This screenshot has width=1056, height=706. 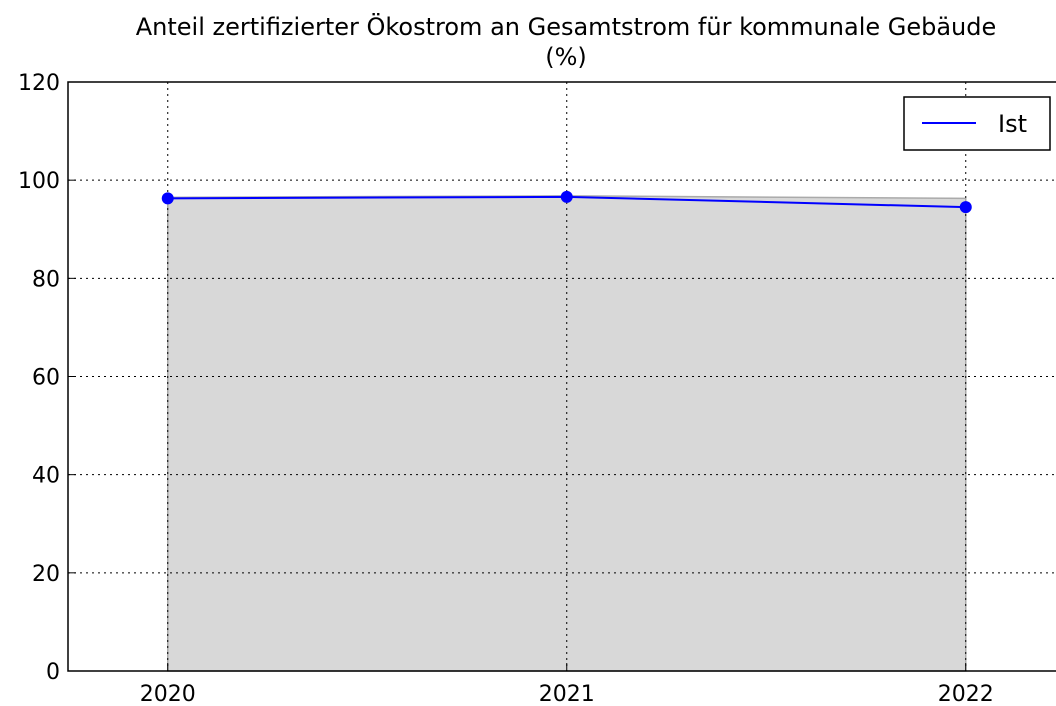 I want to click on x-tick-label: 2021, so click(x=567, y=694).